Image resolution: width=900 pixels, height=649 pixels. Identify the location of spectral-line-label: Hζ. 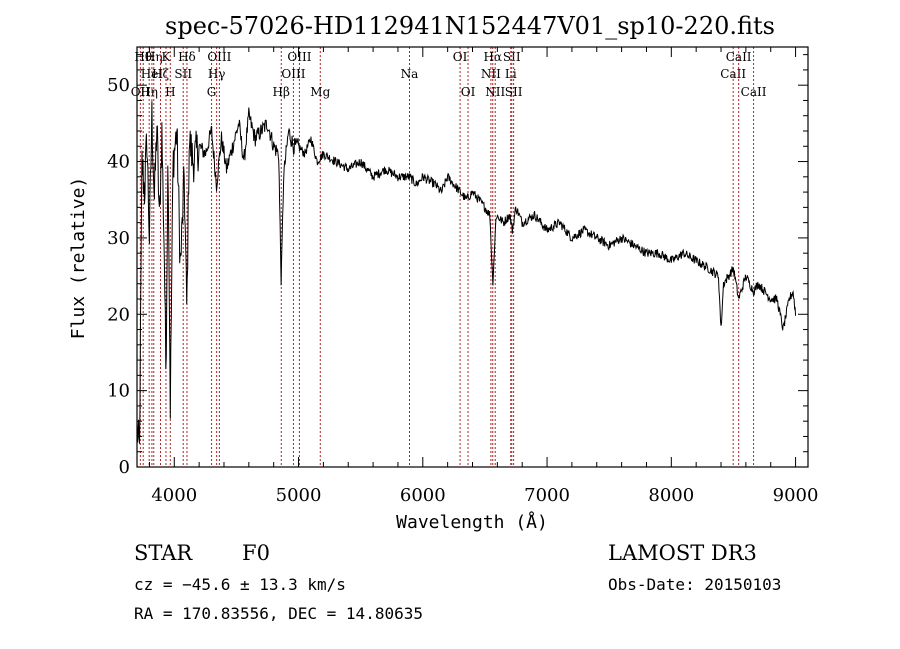
(160, 74).